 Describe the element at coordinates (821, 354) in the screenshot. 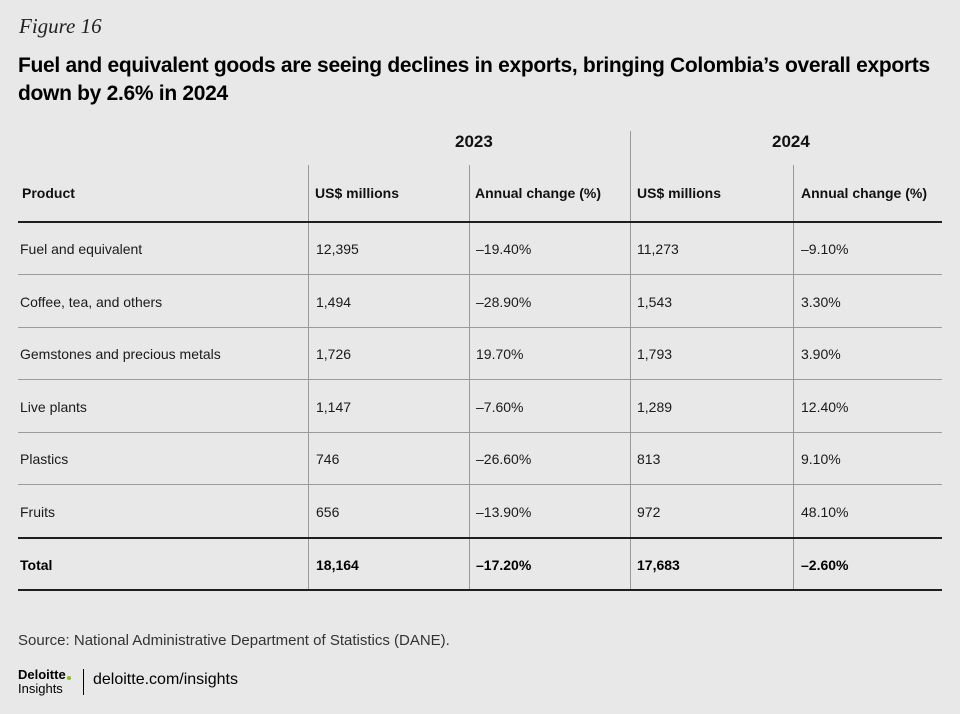

I see `table-cell-change-2024: 3.90%` at that location.